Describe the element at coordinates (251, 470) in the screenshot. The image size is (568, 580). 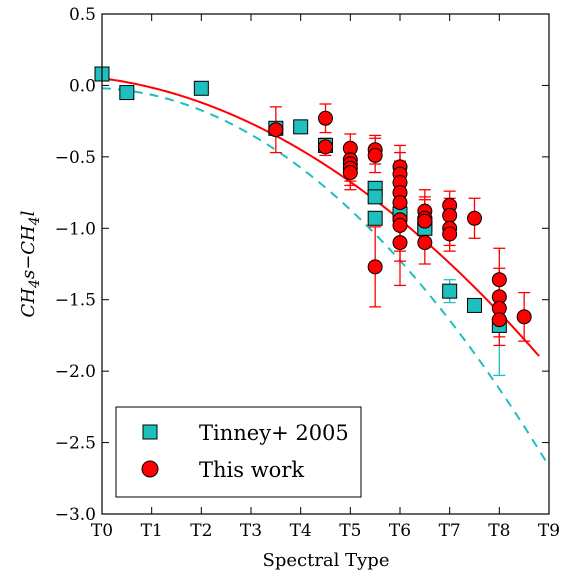
I see `legend-label-this-work: This work` at that location.